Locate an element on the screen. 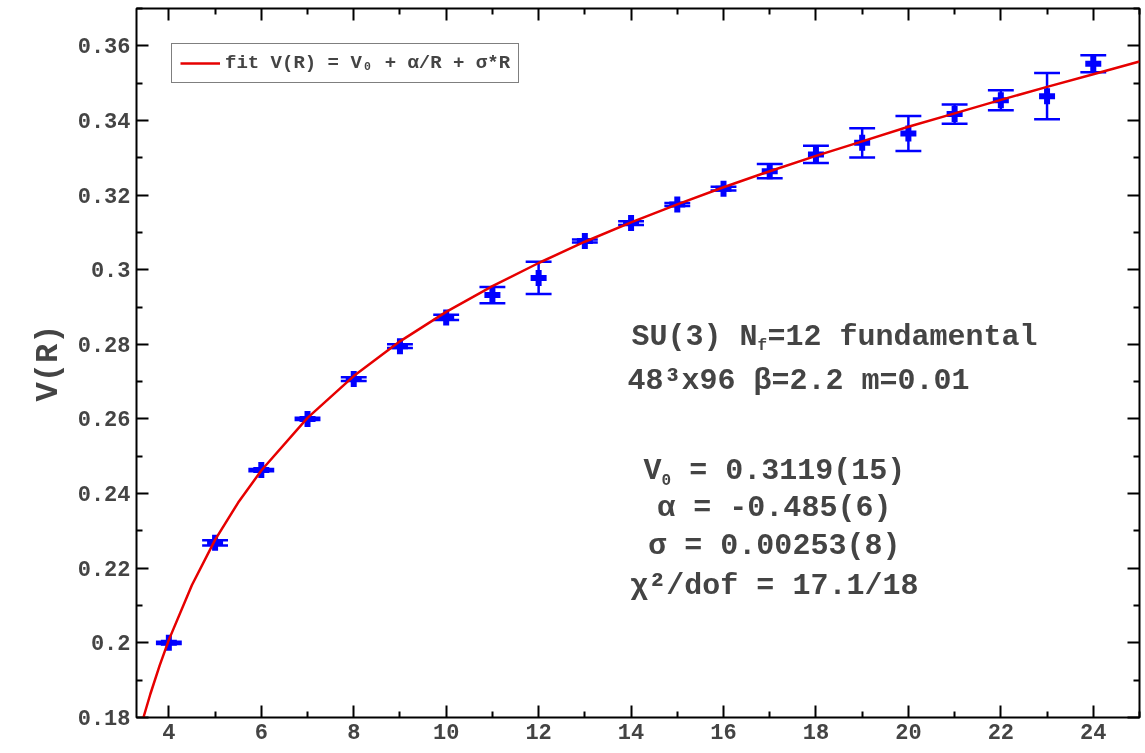 Image resolution: width=1145 pixels, height=753 pixels. y-tick-label: 0.22 is located at coordinates (104, 570).